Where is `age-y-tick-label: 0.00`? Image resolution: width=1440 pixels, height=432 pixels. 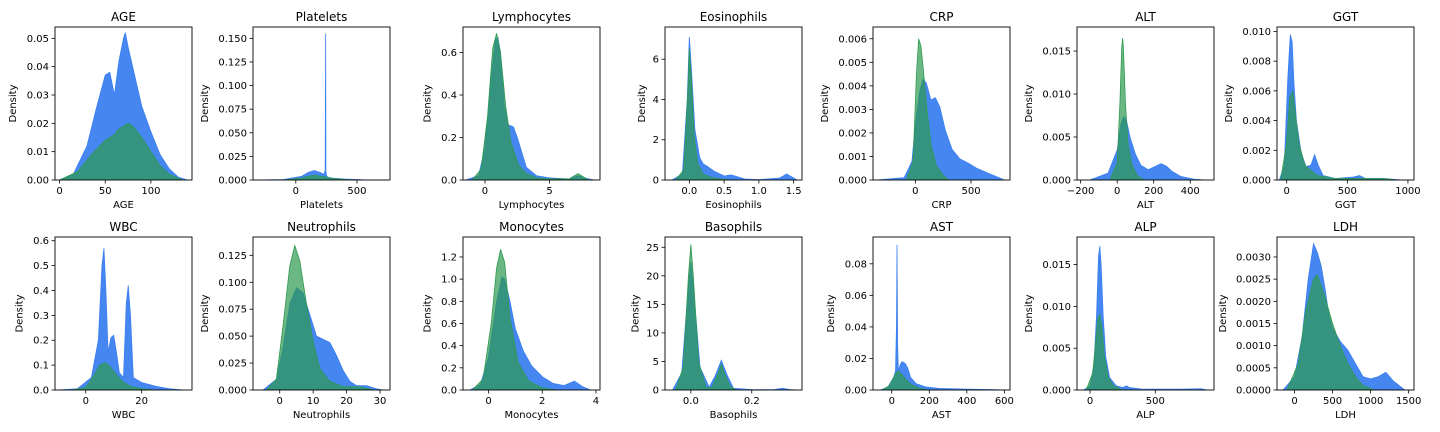 age-y-tick-label: 0.00 is located at coordinates (38, 181).